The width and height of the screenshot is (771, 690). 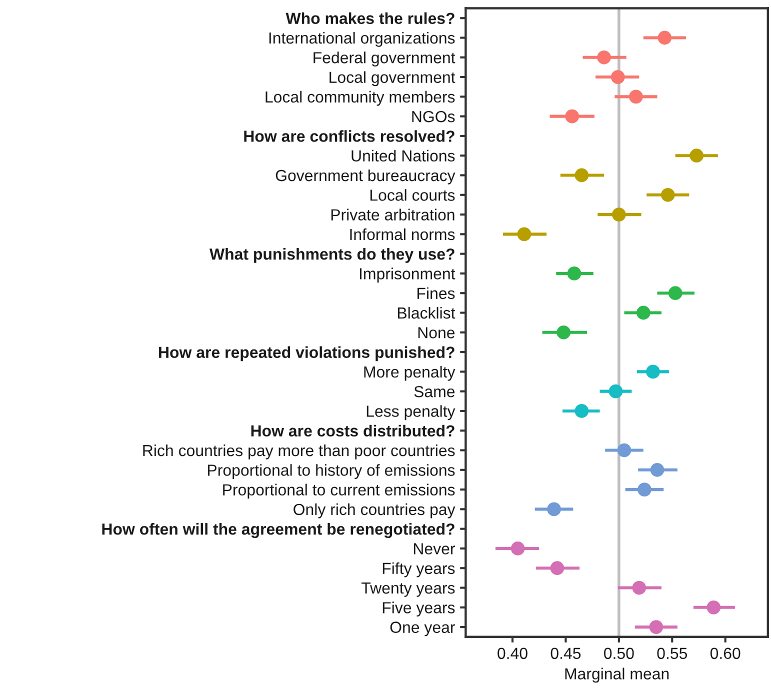 I want to click on y-tick-label: What punishments do they use?, so click(x=331, y=255).